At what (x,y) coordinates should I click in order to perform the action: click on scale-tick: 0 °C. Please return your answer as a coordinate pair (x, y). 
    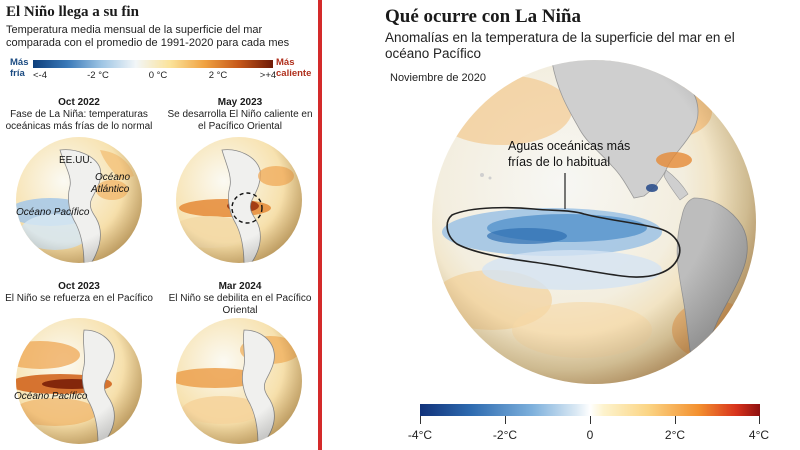
    Looking at the image, I should click on (158, 75).